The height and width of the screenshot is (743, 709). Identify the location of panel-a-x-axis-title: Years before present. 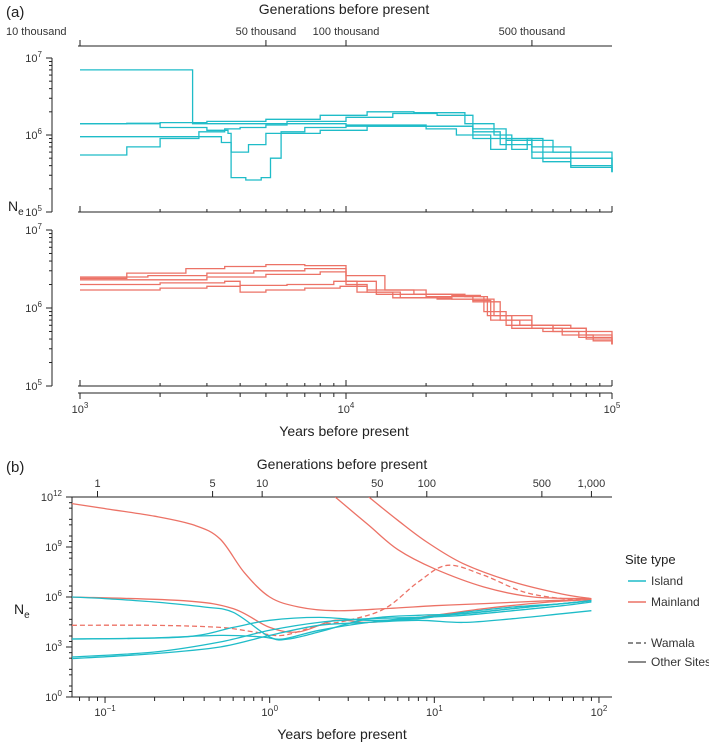
(344, 431).